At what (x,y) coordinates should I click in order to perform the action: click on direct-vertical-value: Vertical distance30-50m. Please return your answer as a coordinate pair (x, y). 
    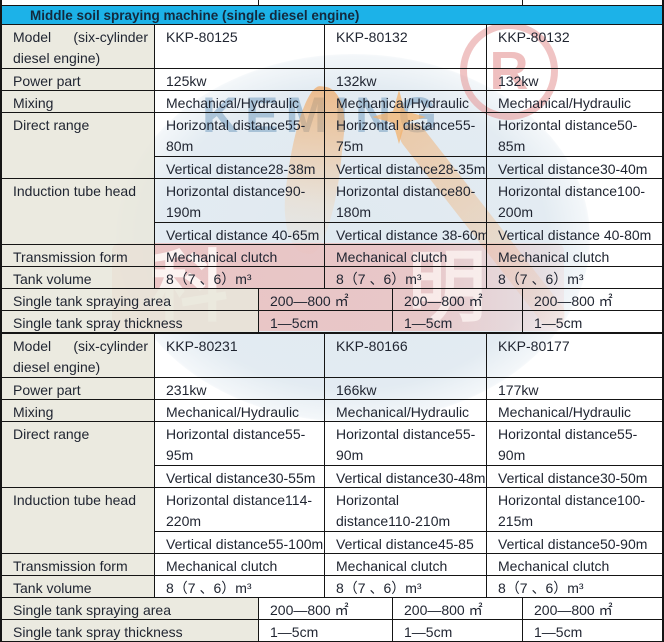
    Looking at the image, I should click on (574, 477).